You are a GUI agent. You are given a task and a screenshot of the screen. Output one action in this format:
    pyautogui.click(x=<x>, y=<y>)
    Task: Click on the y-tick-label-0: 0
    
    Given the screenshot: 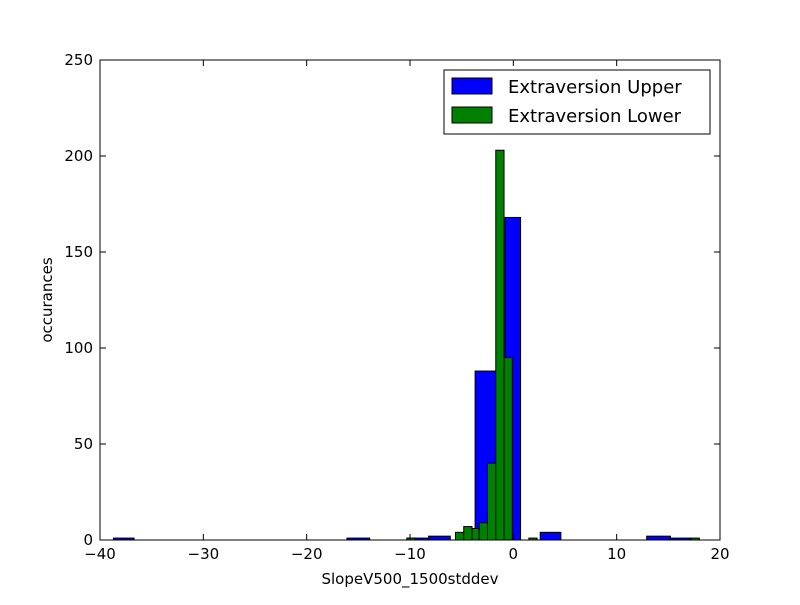 What is the action you would take?
    pyautogui.click(x=88, y=540)
    